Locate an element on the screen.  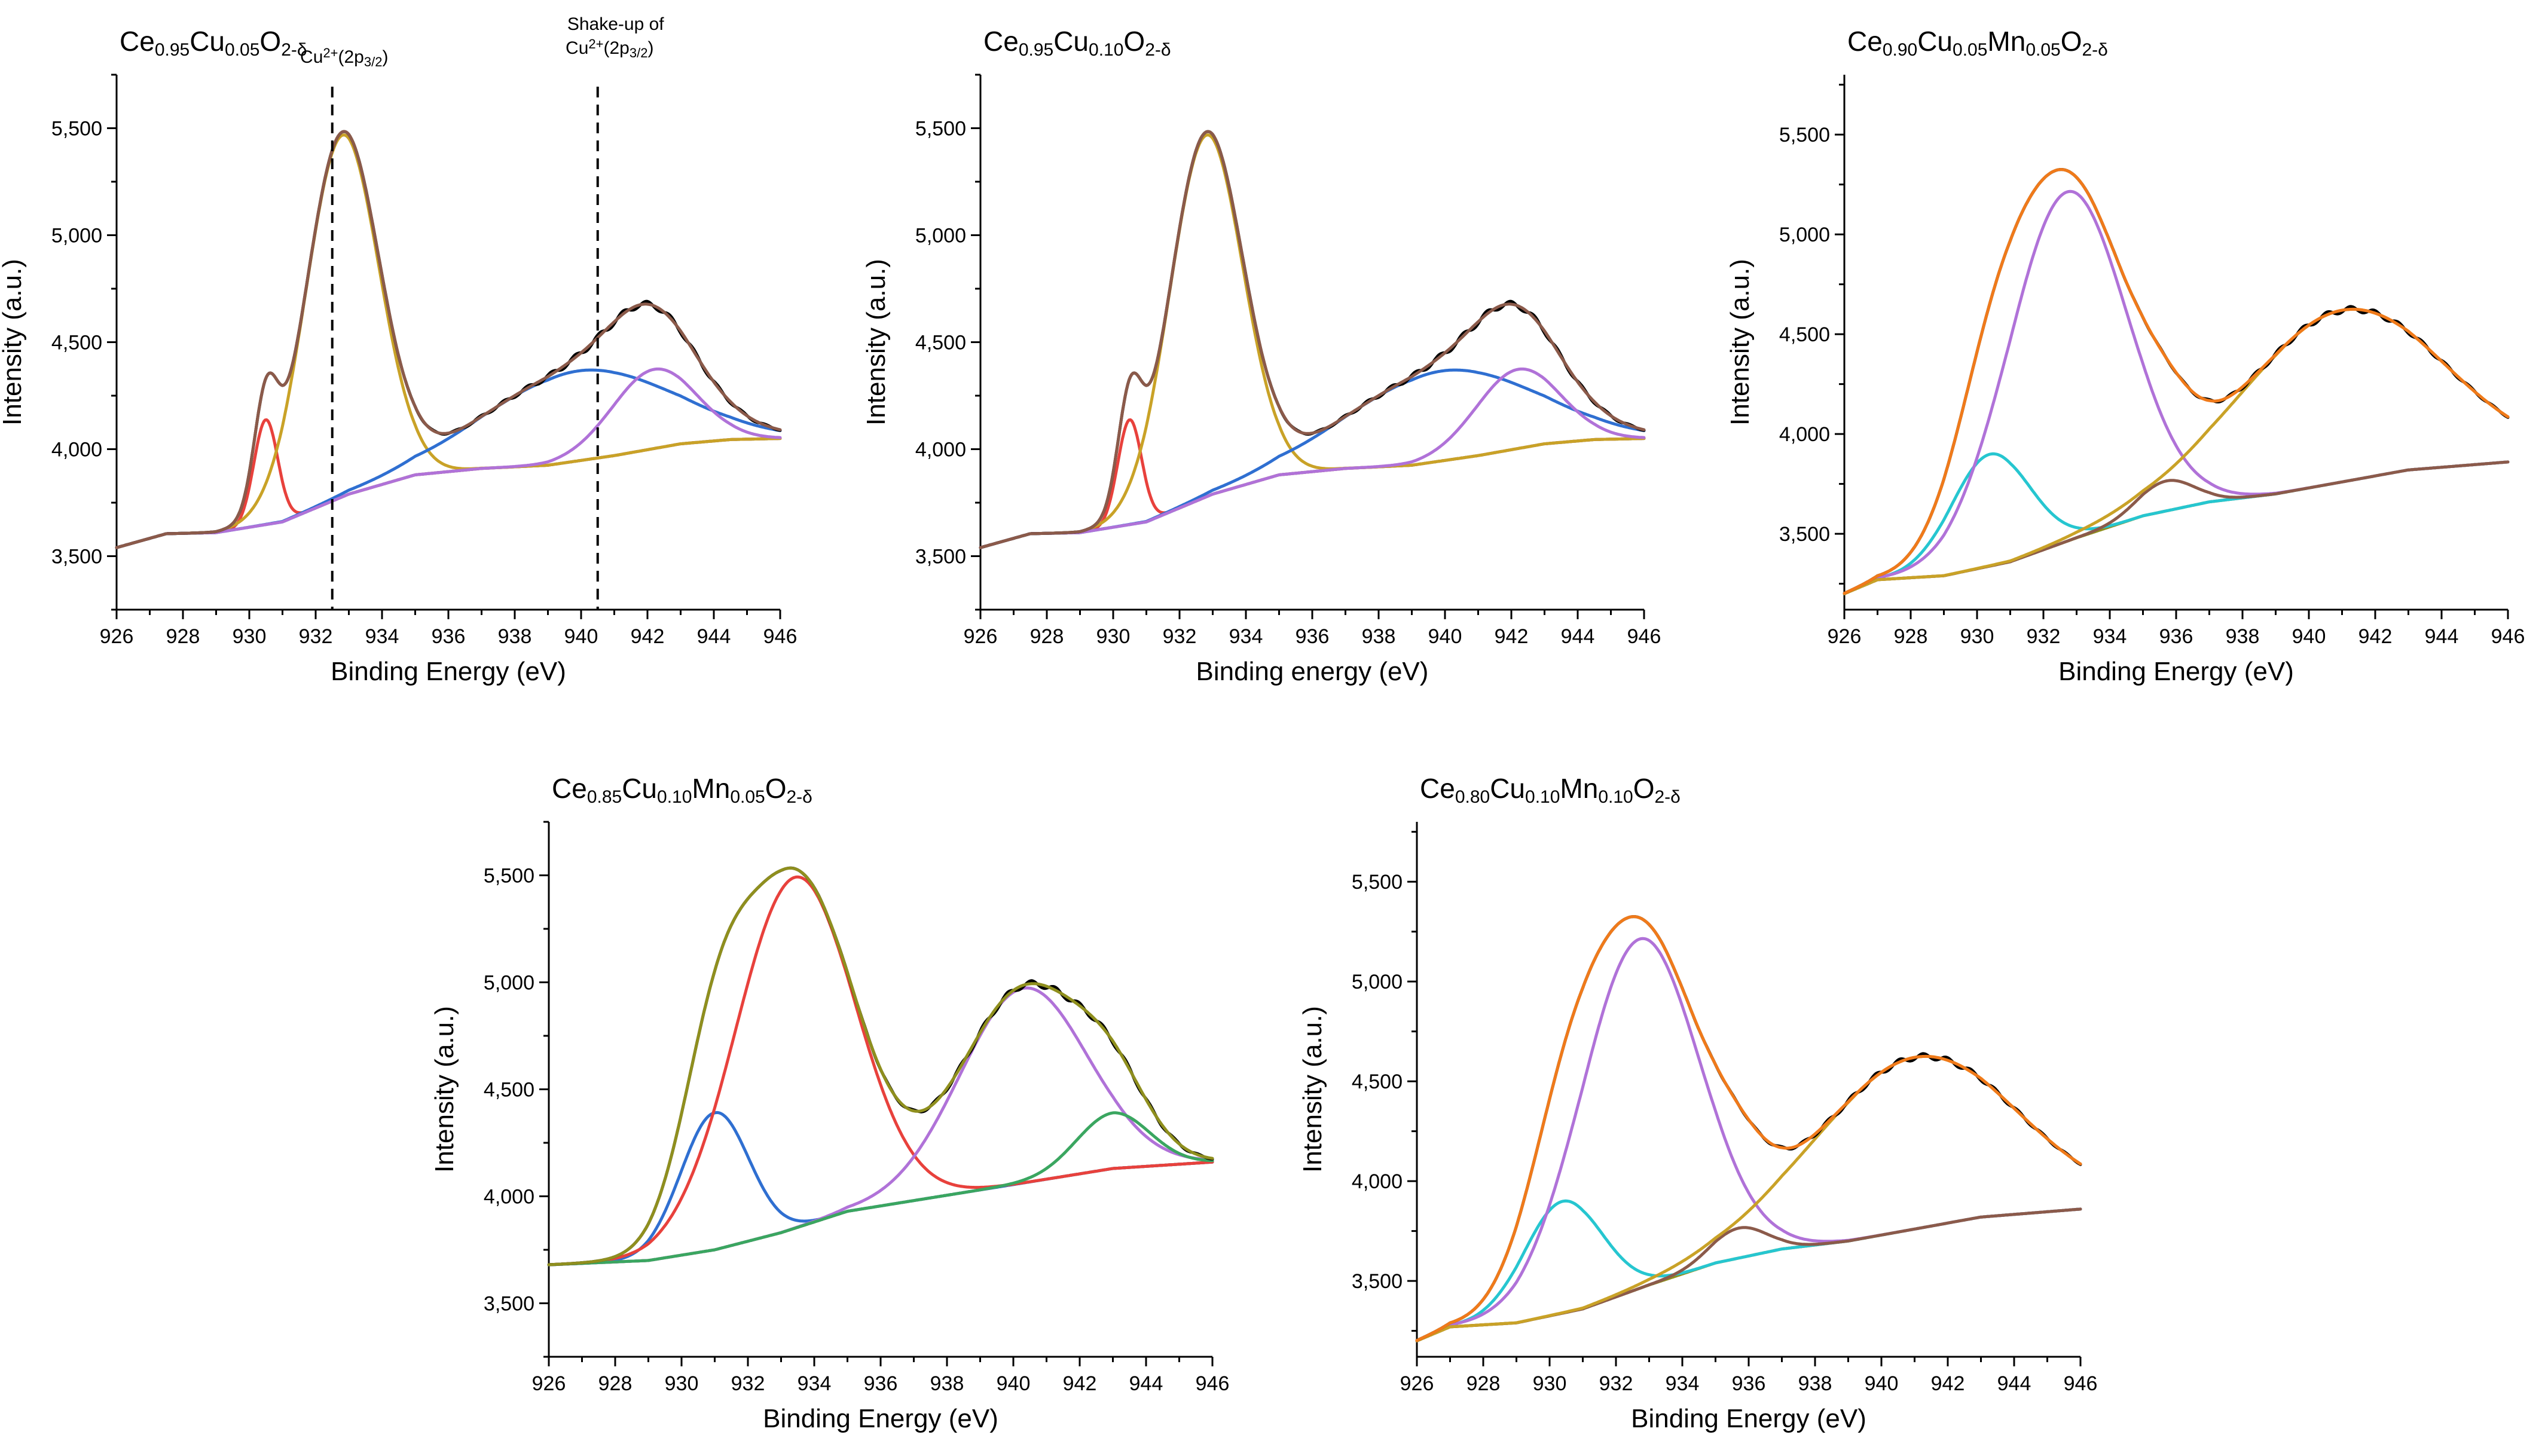
title-subscript: 0.80 is located at coordinates (1472, 797).